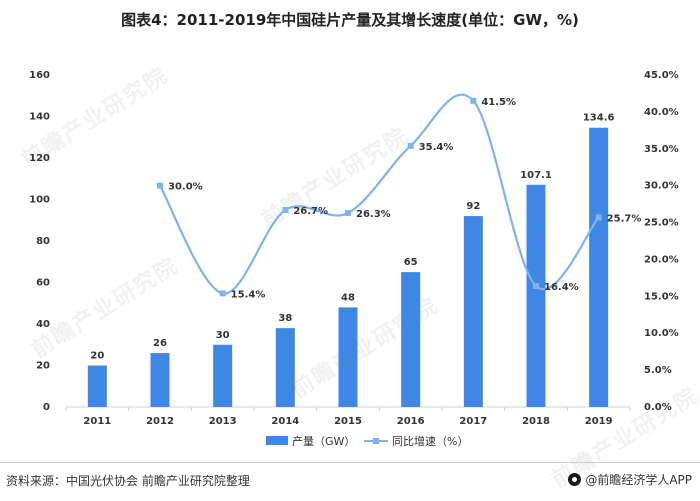 This screenshot has height=501, width=700. What do you see at coordinates (658, 370) in the screenshot?
I see `y-right-tick-label: 5.0%` at bounding box center [658, 370].